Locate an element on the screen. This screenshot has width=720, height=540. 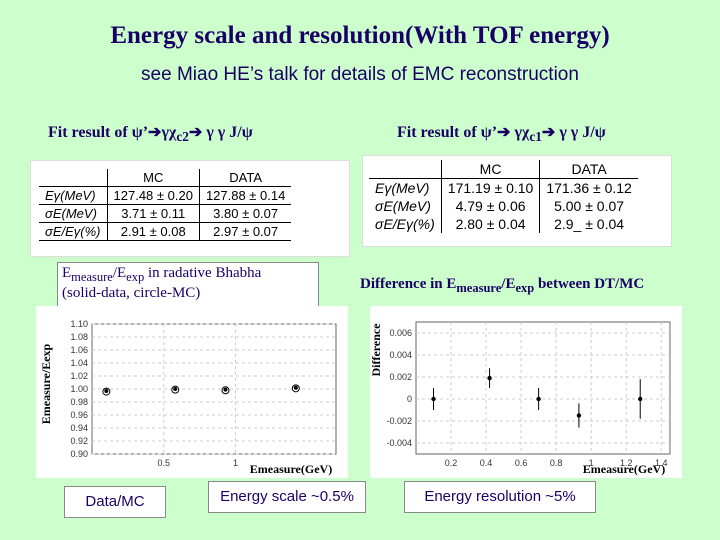
table-row: σE(MeV) 3.71 ± 0.11 3.80 ± 0.07 is located at coordinates (165, 213).